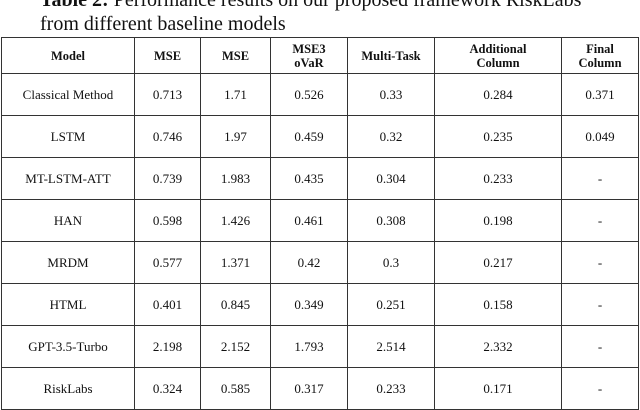  What do you see at coordinates (391, 178) in the screenshot?
I see `value-cell: 0.304` at bounding box center [391, 178].